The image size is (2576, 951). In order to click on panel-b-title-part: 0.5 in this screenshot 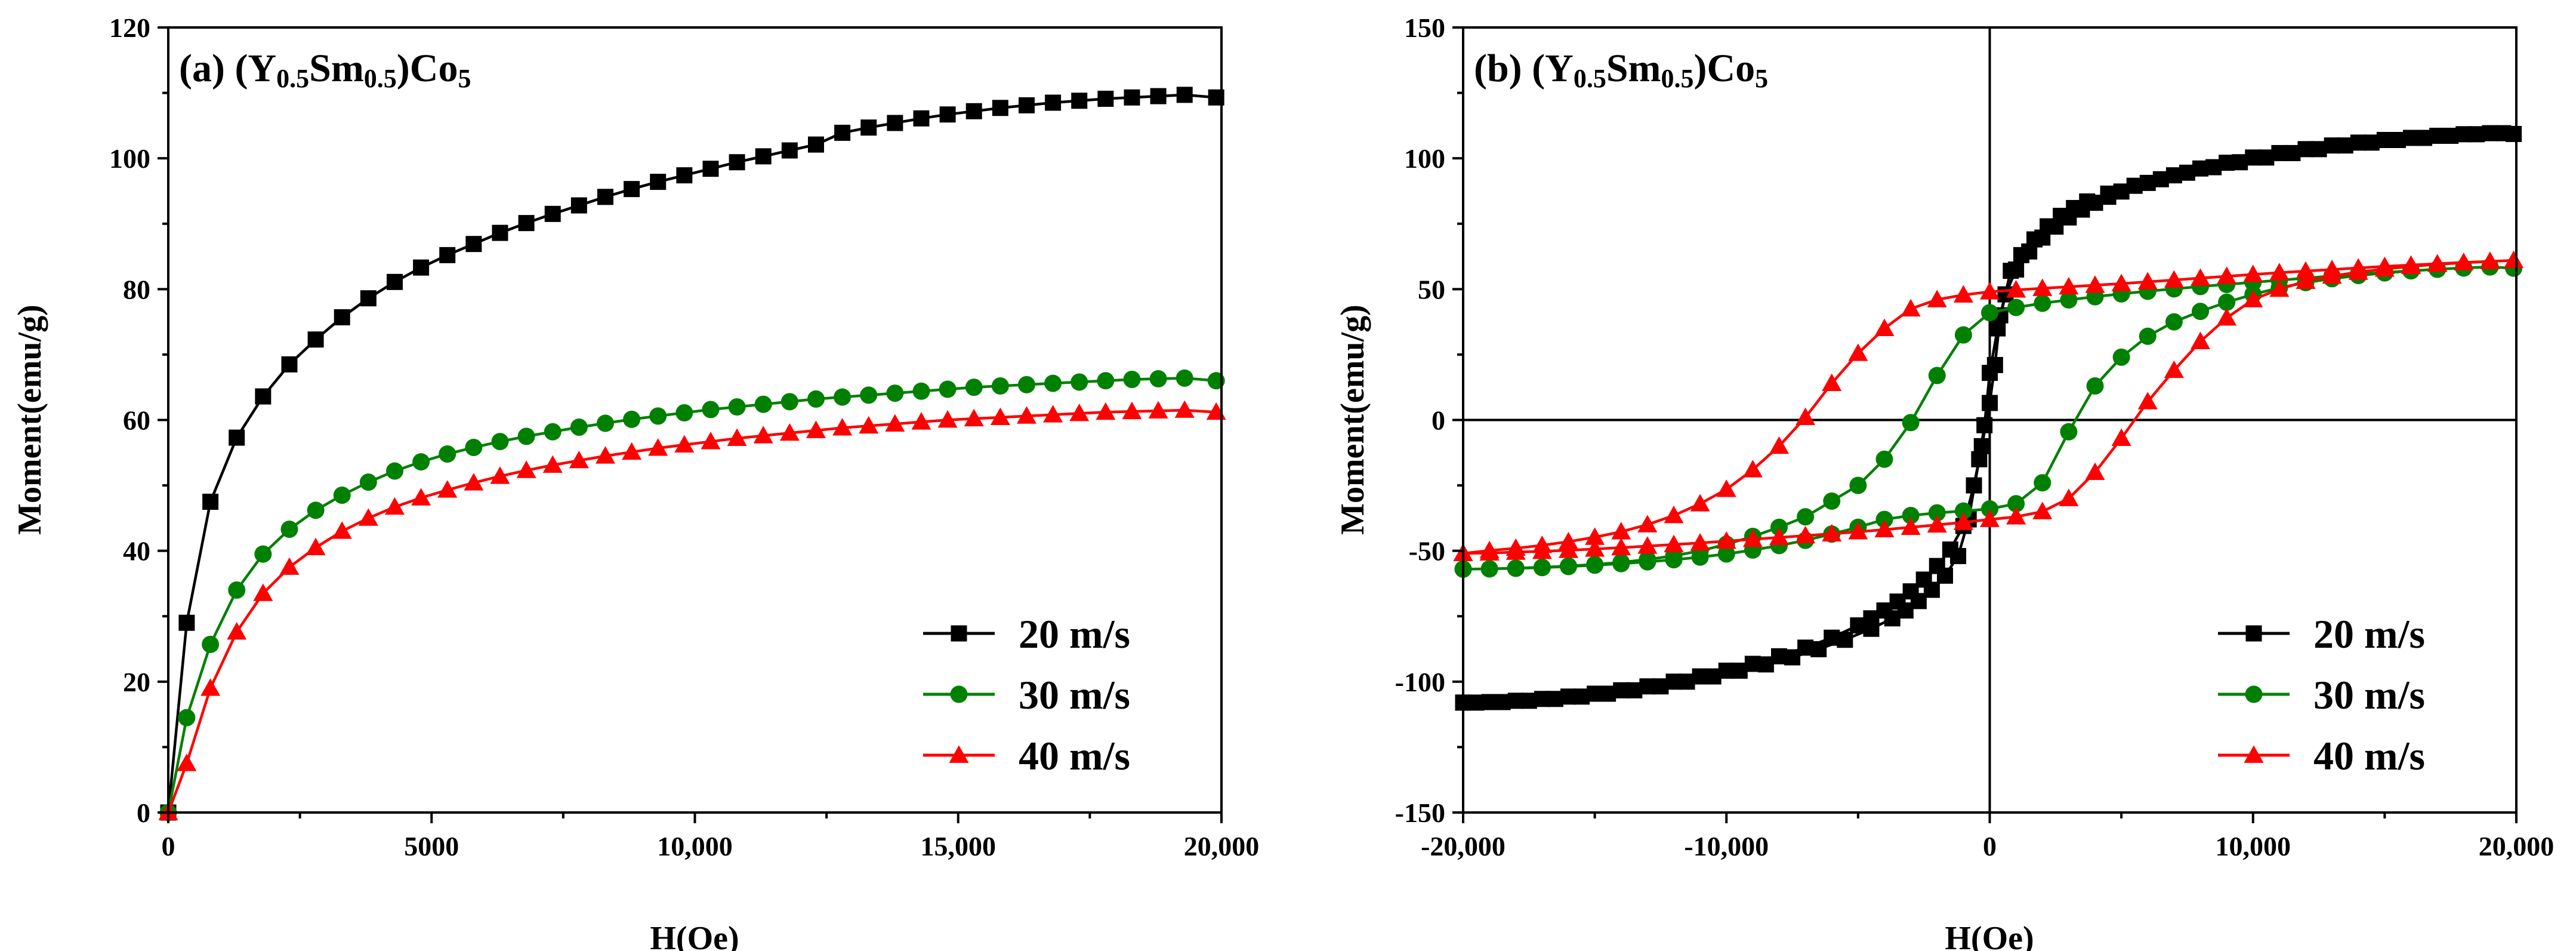, I will do `click(1590, 78)`.